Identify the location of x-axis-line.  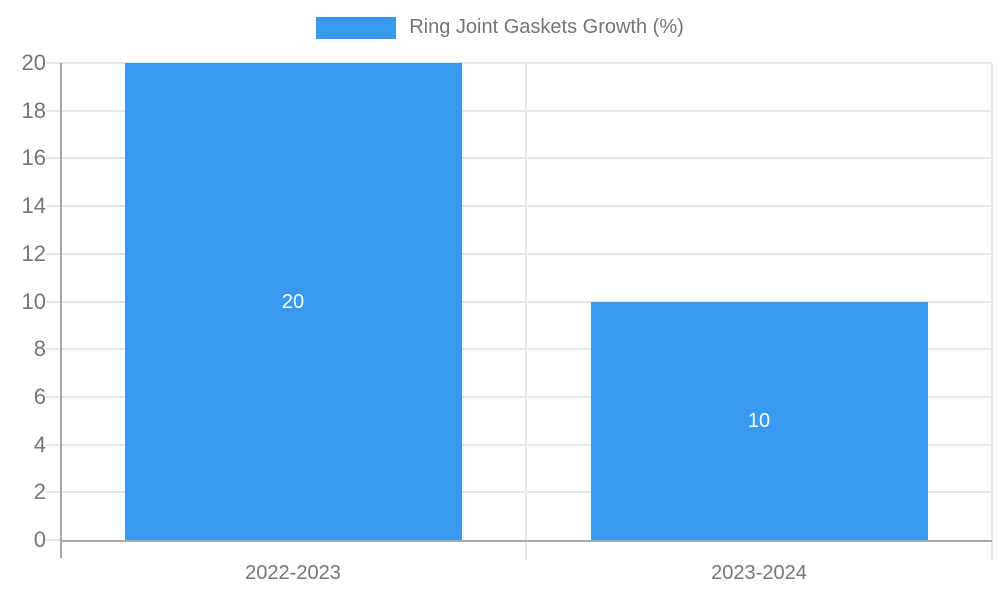
(526, 541).